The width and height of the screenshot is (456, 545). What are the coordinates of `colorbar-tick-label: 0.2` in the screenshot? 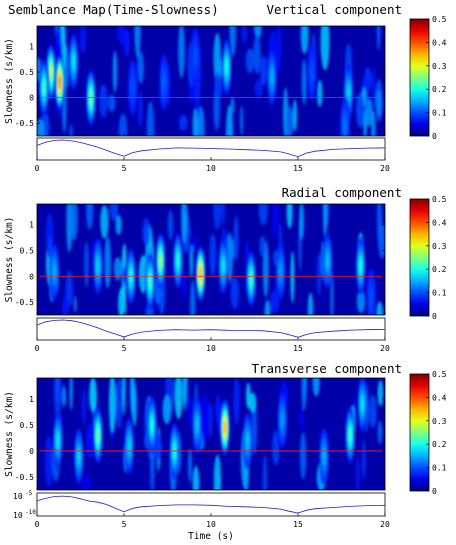 It's located at (439, 444).